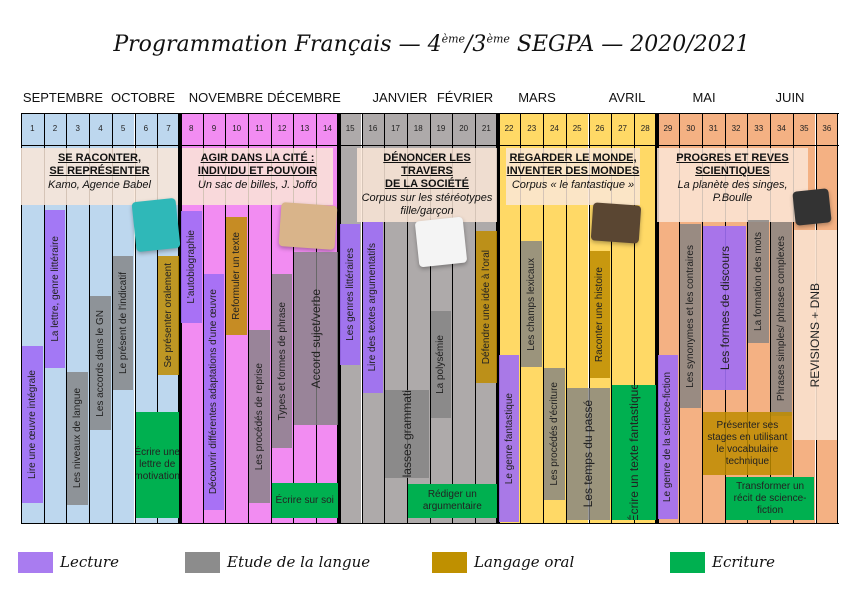 This screenshot has height=590, width=863. Describe the element at coordinates (316, 338) in the screenshot. I see `activity-label: Accord sujet/verbe` at that location.